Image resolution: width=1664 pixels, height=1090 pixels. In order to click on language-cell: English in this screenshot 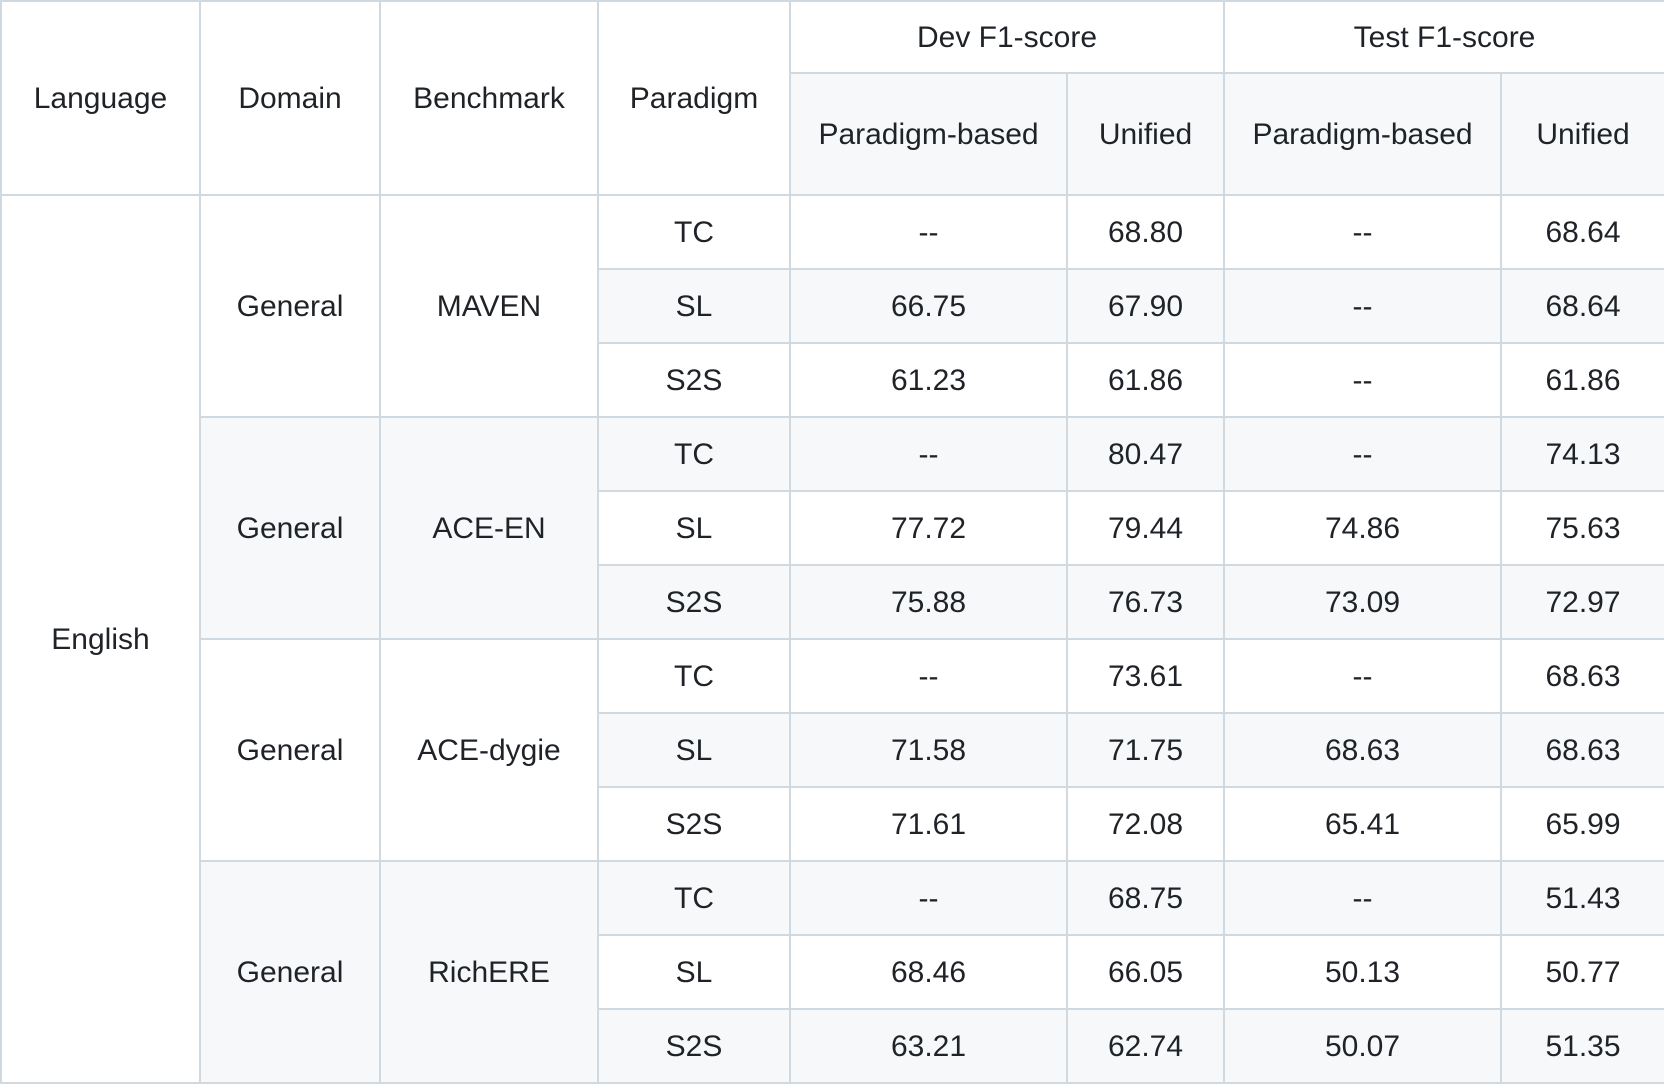, I will do `click(100, 639)`.